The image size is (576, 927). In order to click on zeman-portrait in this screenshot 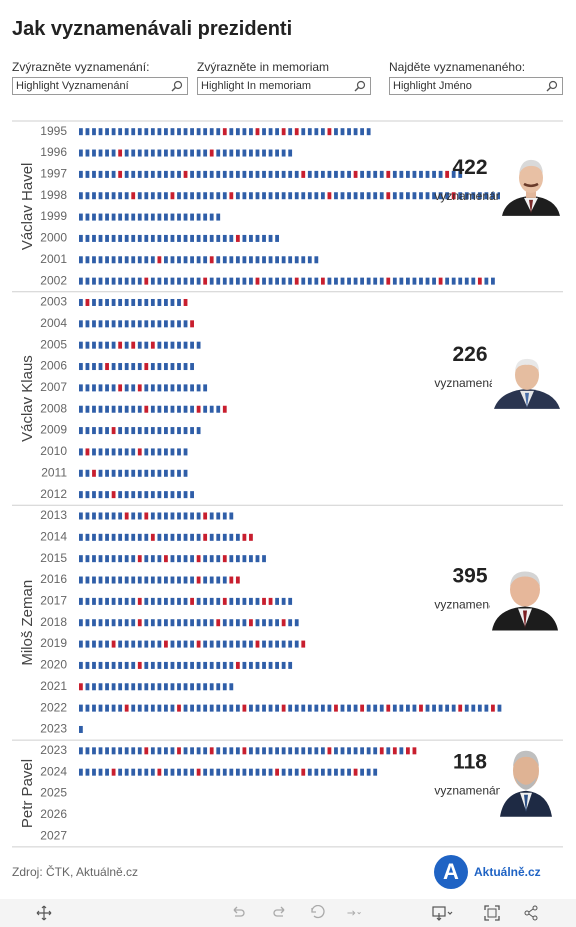, I will do `click(525, 597)`.